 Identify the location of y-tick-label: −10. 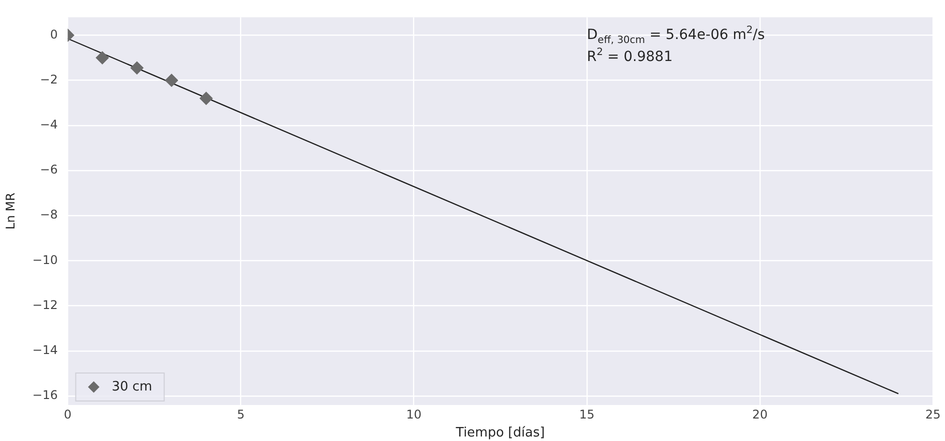
(45, 259).